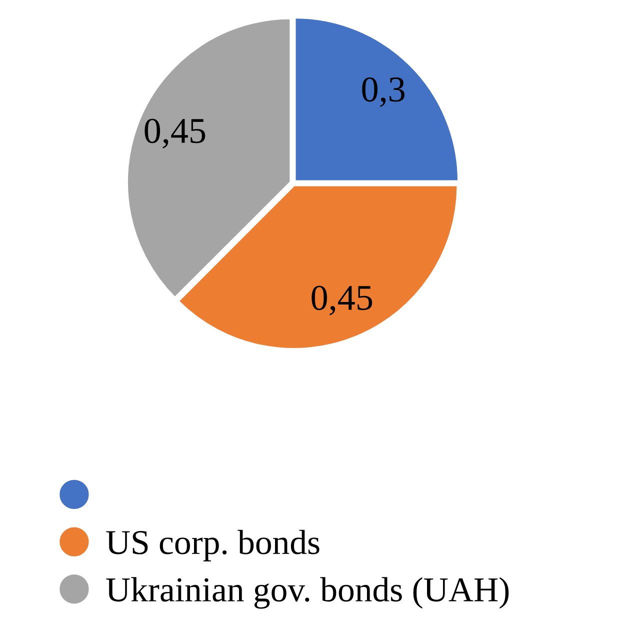  What do you see at coordinates (213, 546) in the screenshot?
I see `legend-label: US corp. bonds` at bounding box center [213, 546].